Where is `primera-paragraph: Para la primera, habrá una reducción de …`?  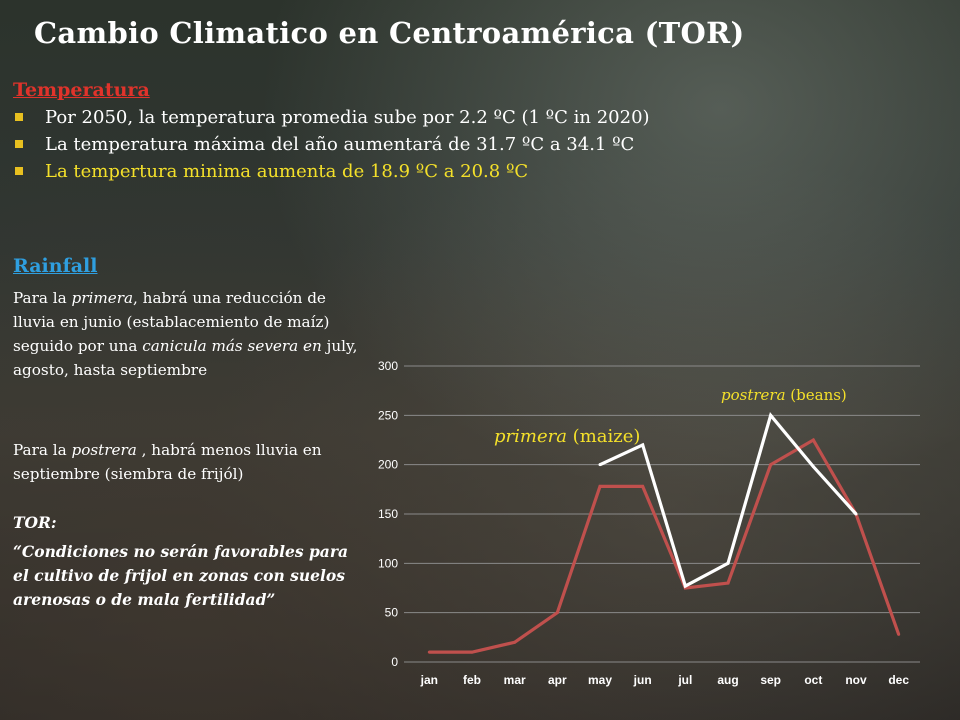
primera-paragraph: Para la primera, habrá una reducción de … is located at coordinates (185, 334).